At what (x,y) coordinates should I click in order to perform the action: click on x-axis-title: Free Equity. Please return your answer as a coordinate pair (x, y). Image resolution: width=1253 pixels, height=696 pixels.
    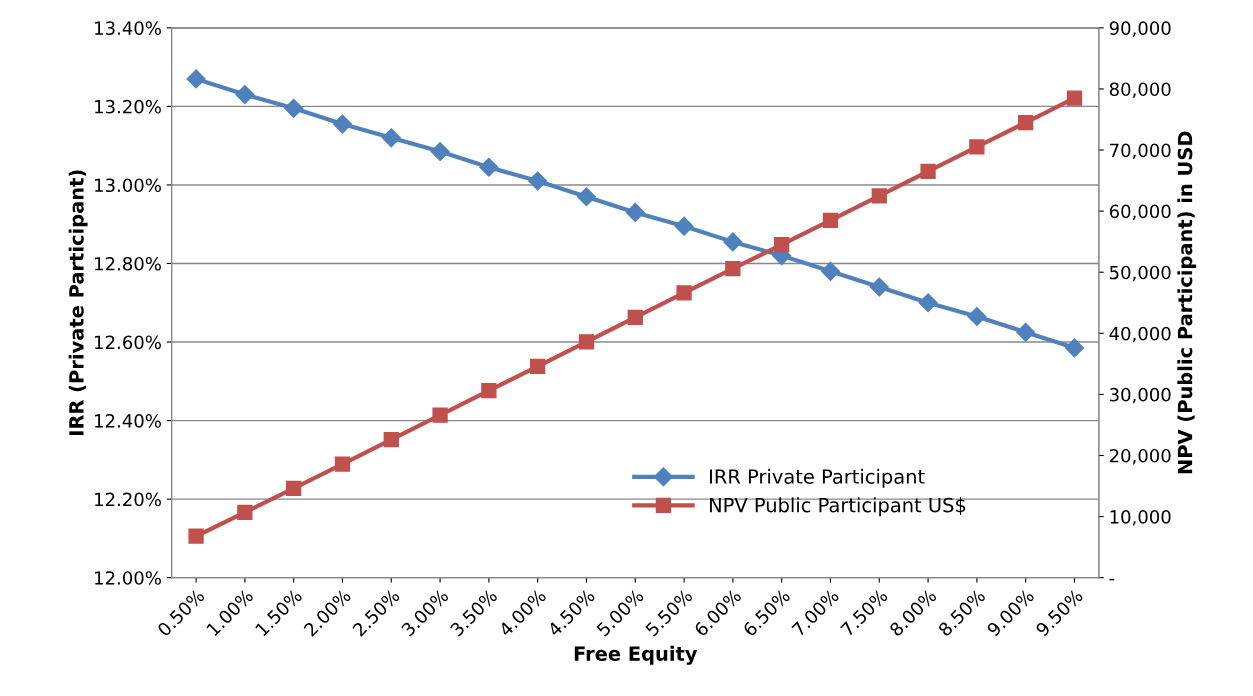
    Looking at the image, I should click on (636, 655).